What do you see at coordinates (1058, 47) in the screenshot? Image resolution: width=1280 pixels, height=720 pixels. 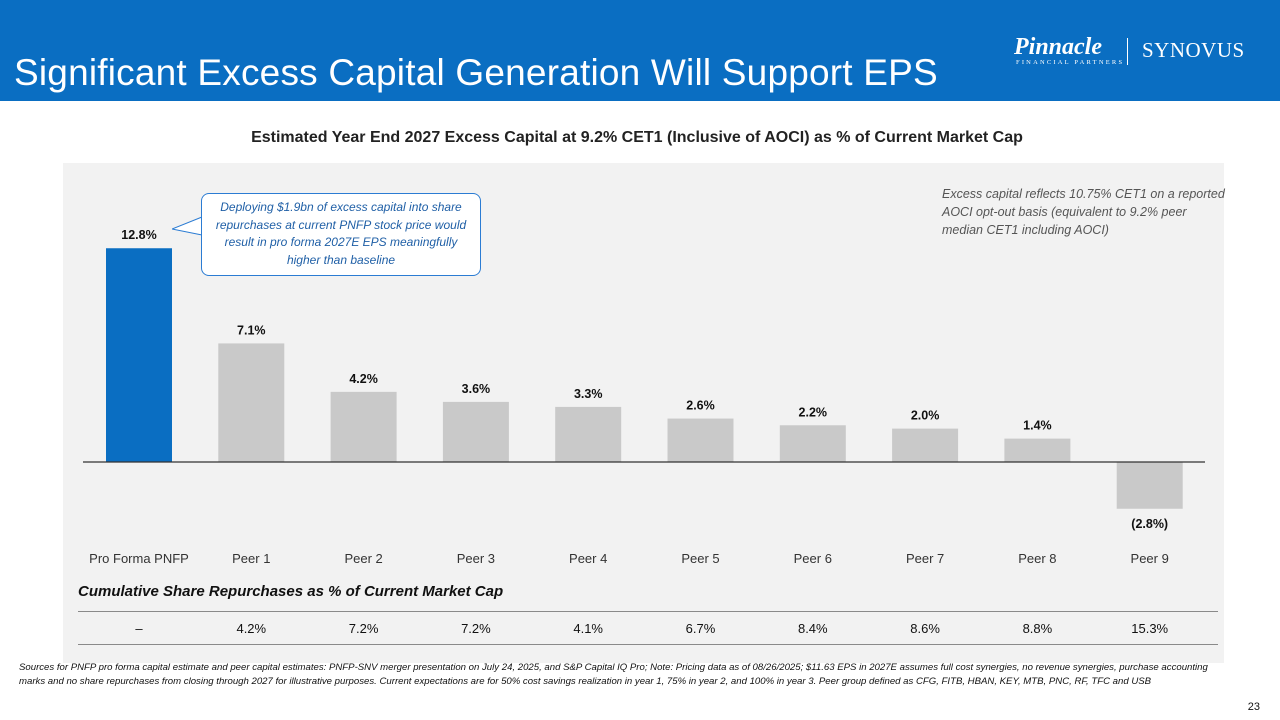 I see `pinnacle-logo: Pinnacle` at bounding box center [1058, 47].